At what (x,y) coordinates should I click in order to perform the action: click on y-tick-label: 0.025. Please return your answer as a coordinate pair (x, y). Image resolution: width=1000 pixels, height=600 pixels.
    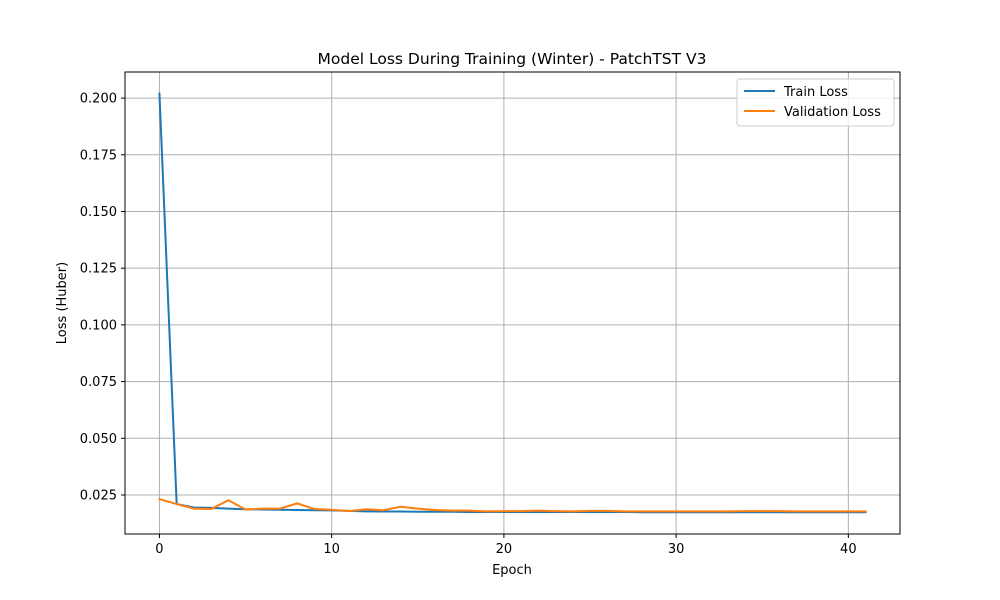
    Looking at the image, I should click on (98, 495).